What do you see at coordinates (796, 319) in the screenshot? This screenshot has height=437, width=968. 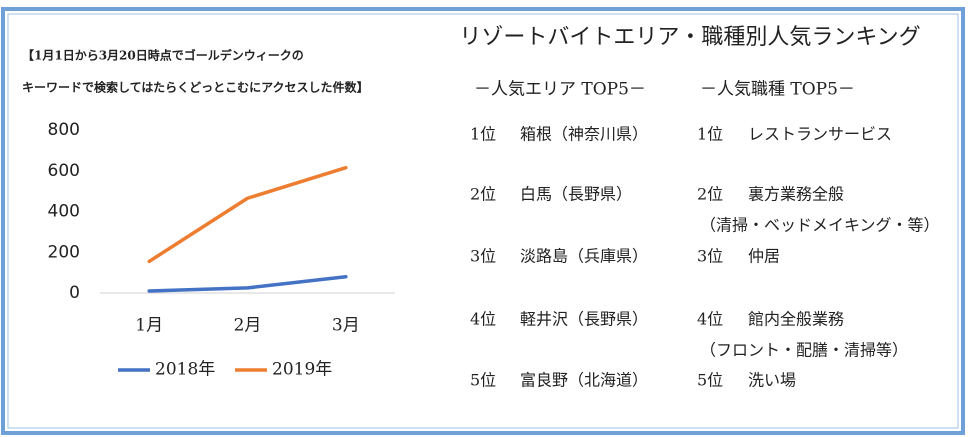 I see `job-name: 館内全般業務` at bounding box center [796, 319].